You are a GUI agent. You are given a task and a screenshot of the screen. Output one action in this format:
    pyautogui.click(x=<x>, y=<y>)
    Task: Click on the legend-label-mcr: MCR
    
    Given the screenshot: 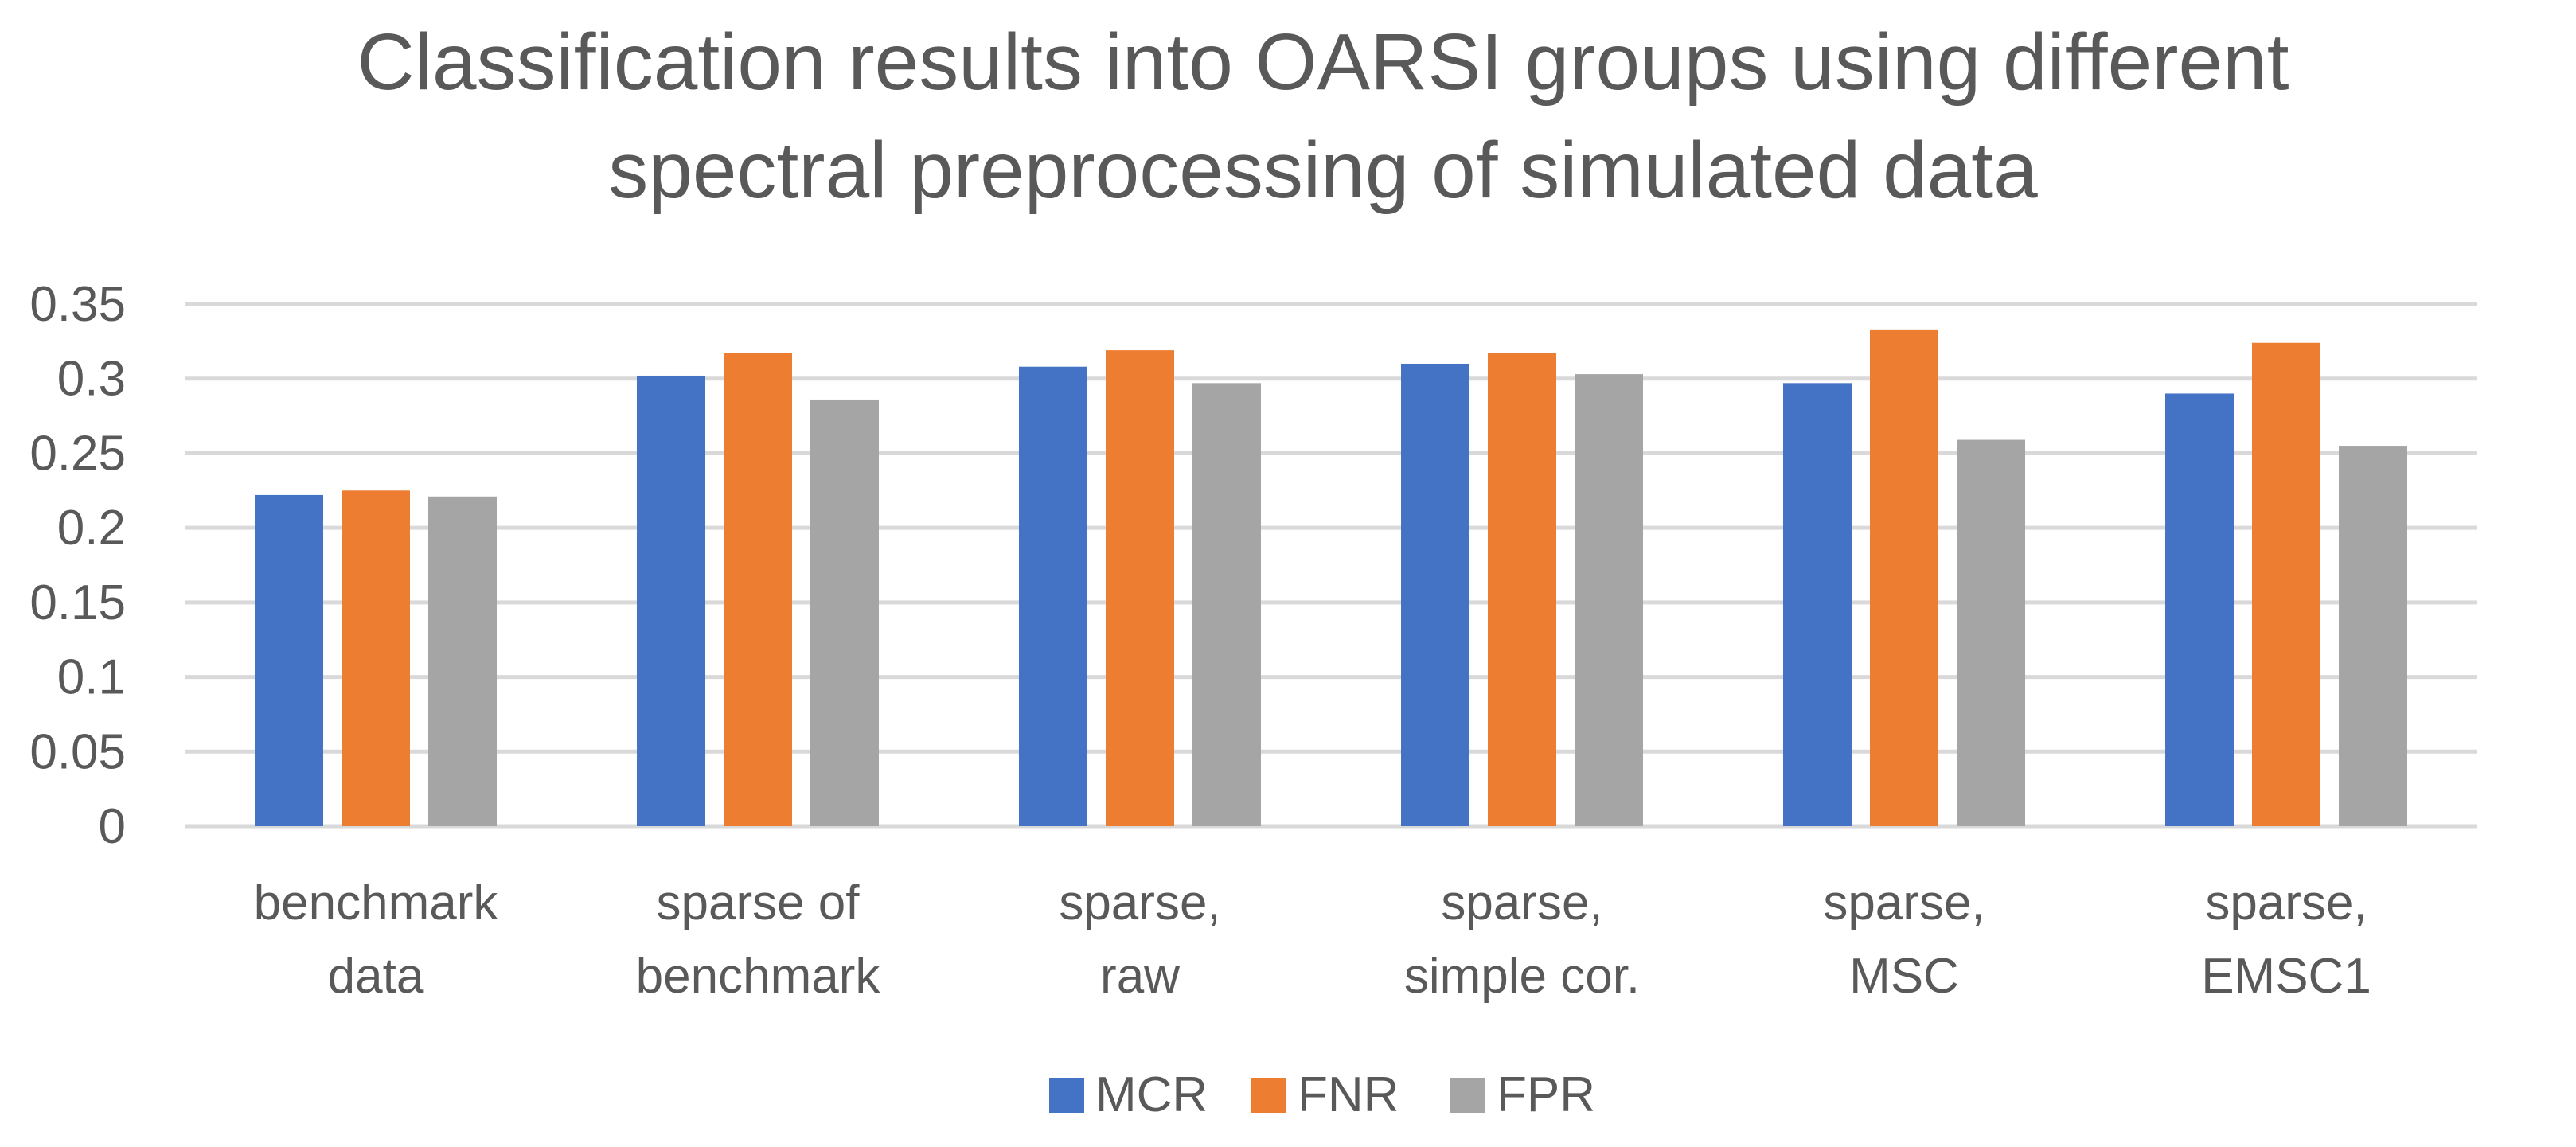 What is the action you would take?
    pyautogui.click(x=1151, y=1094)
    